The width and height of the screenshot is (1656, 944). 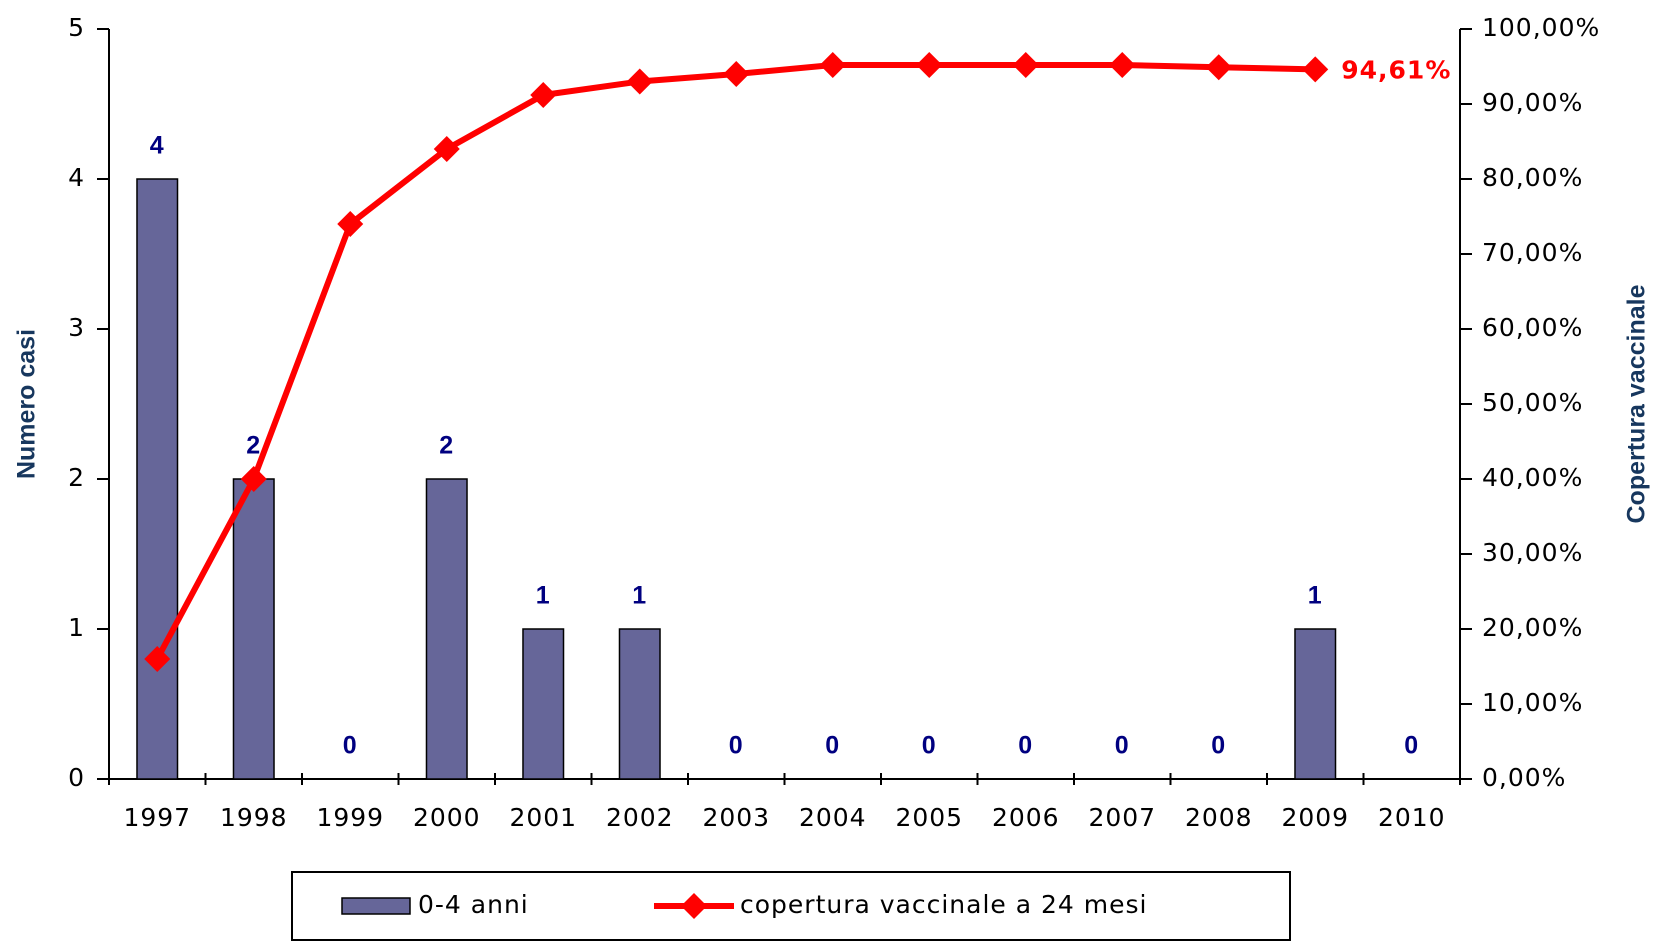 I want to click on y2-tick-label: 30,00%, so click(x=1532, y=552).